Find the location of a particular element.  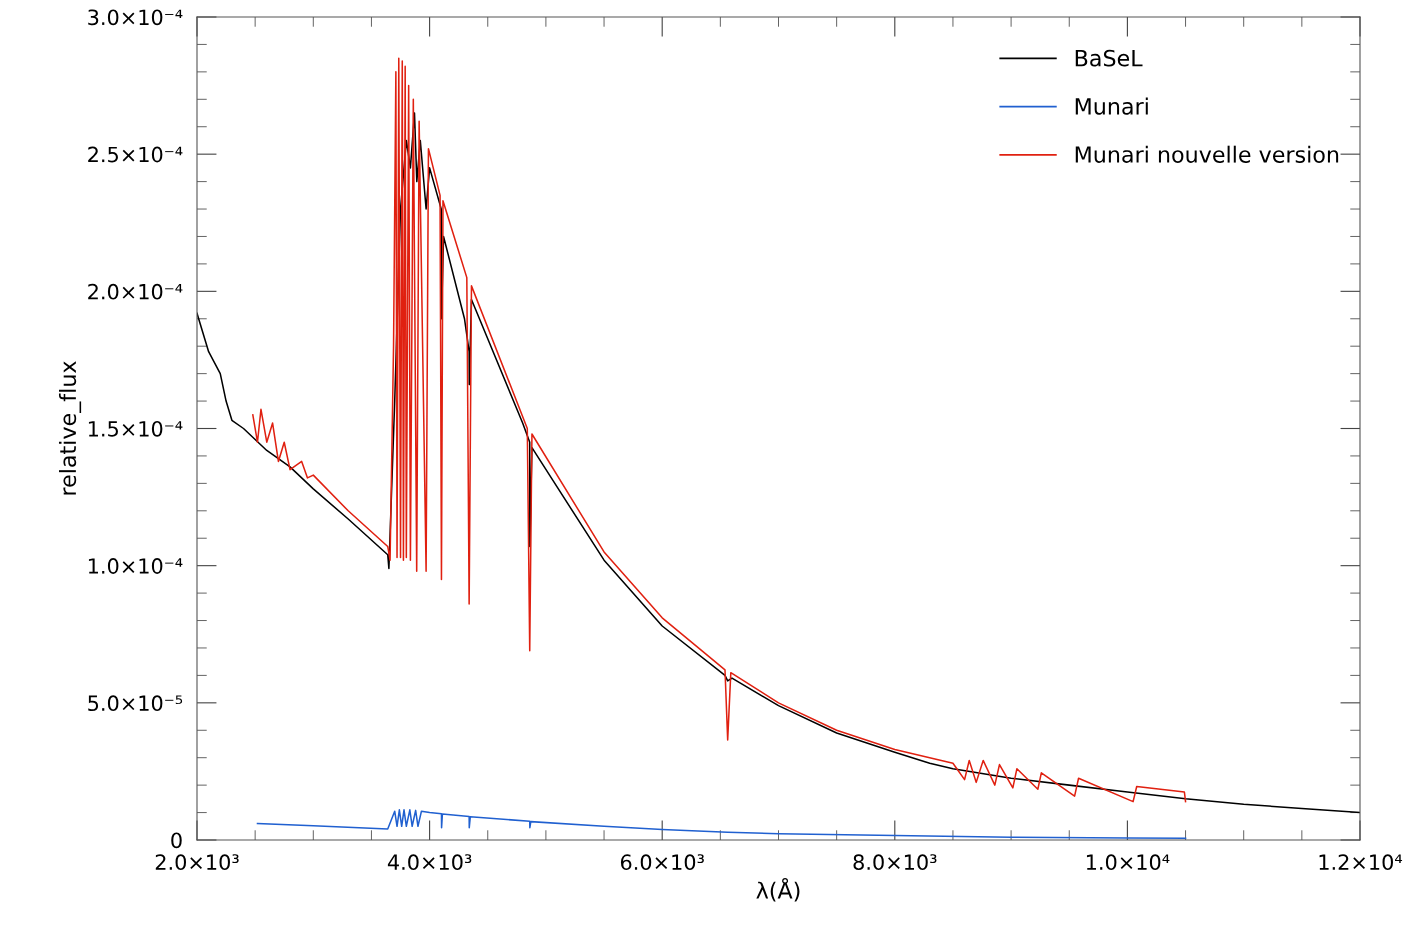

legend-label: Munari is located at coordinates (1111, 106).